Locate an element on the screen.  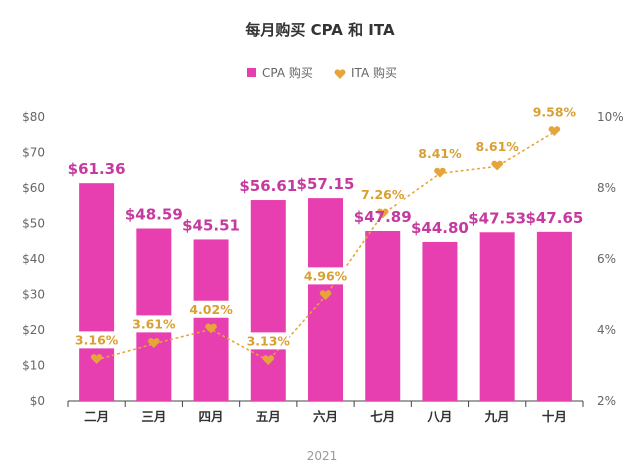
cpa-value-label: $44.80 is located at coordinates (440, 228).